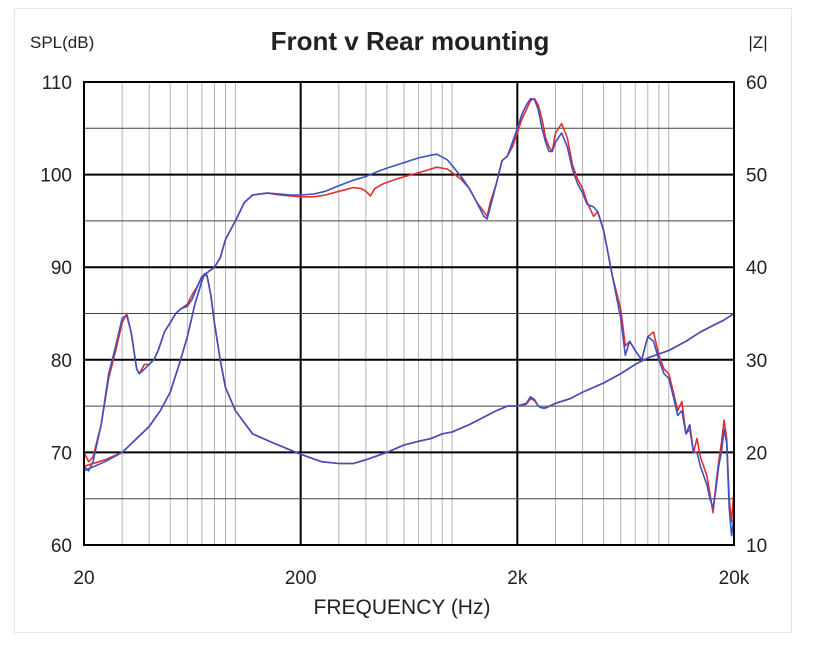 The height and width of the screenshot is (650, 819). What do you see at coordinates (517, 578) in the screenshot?
I see `x-tick-label: 2k` at bounding box center [517, 578].